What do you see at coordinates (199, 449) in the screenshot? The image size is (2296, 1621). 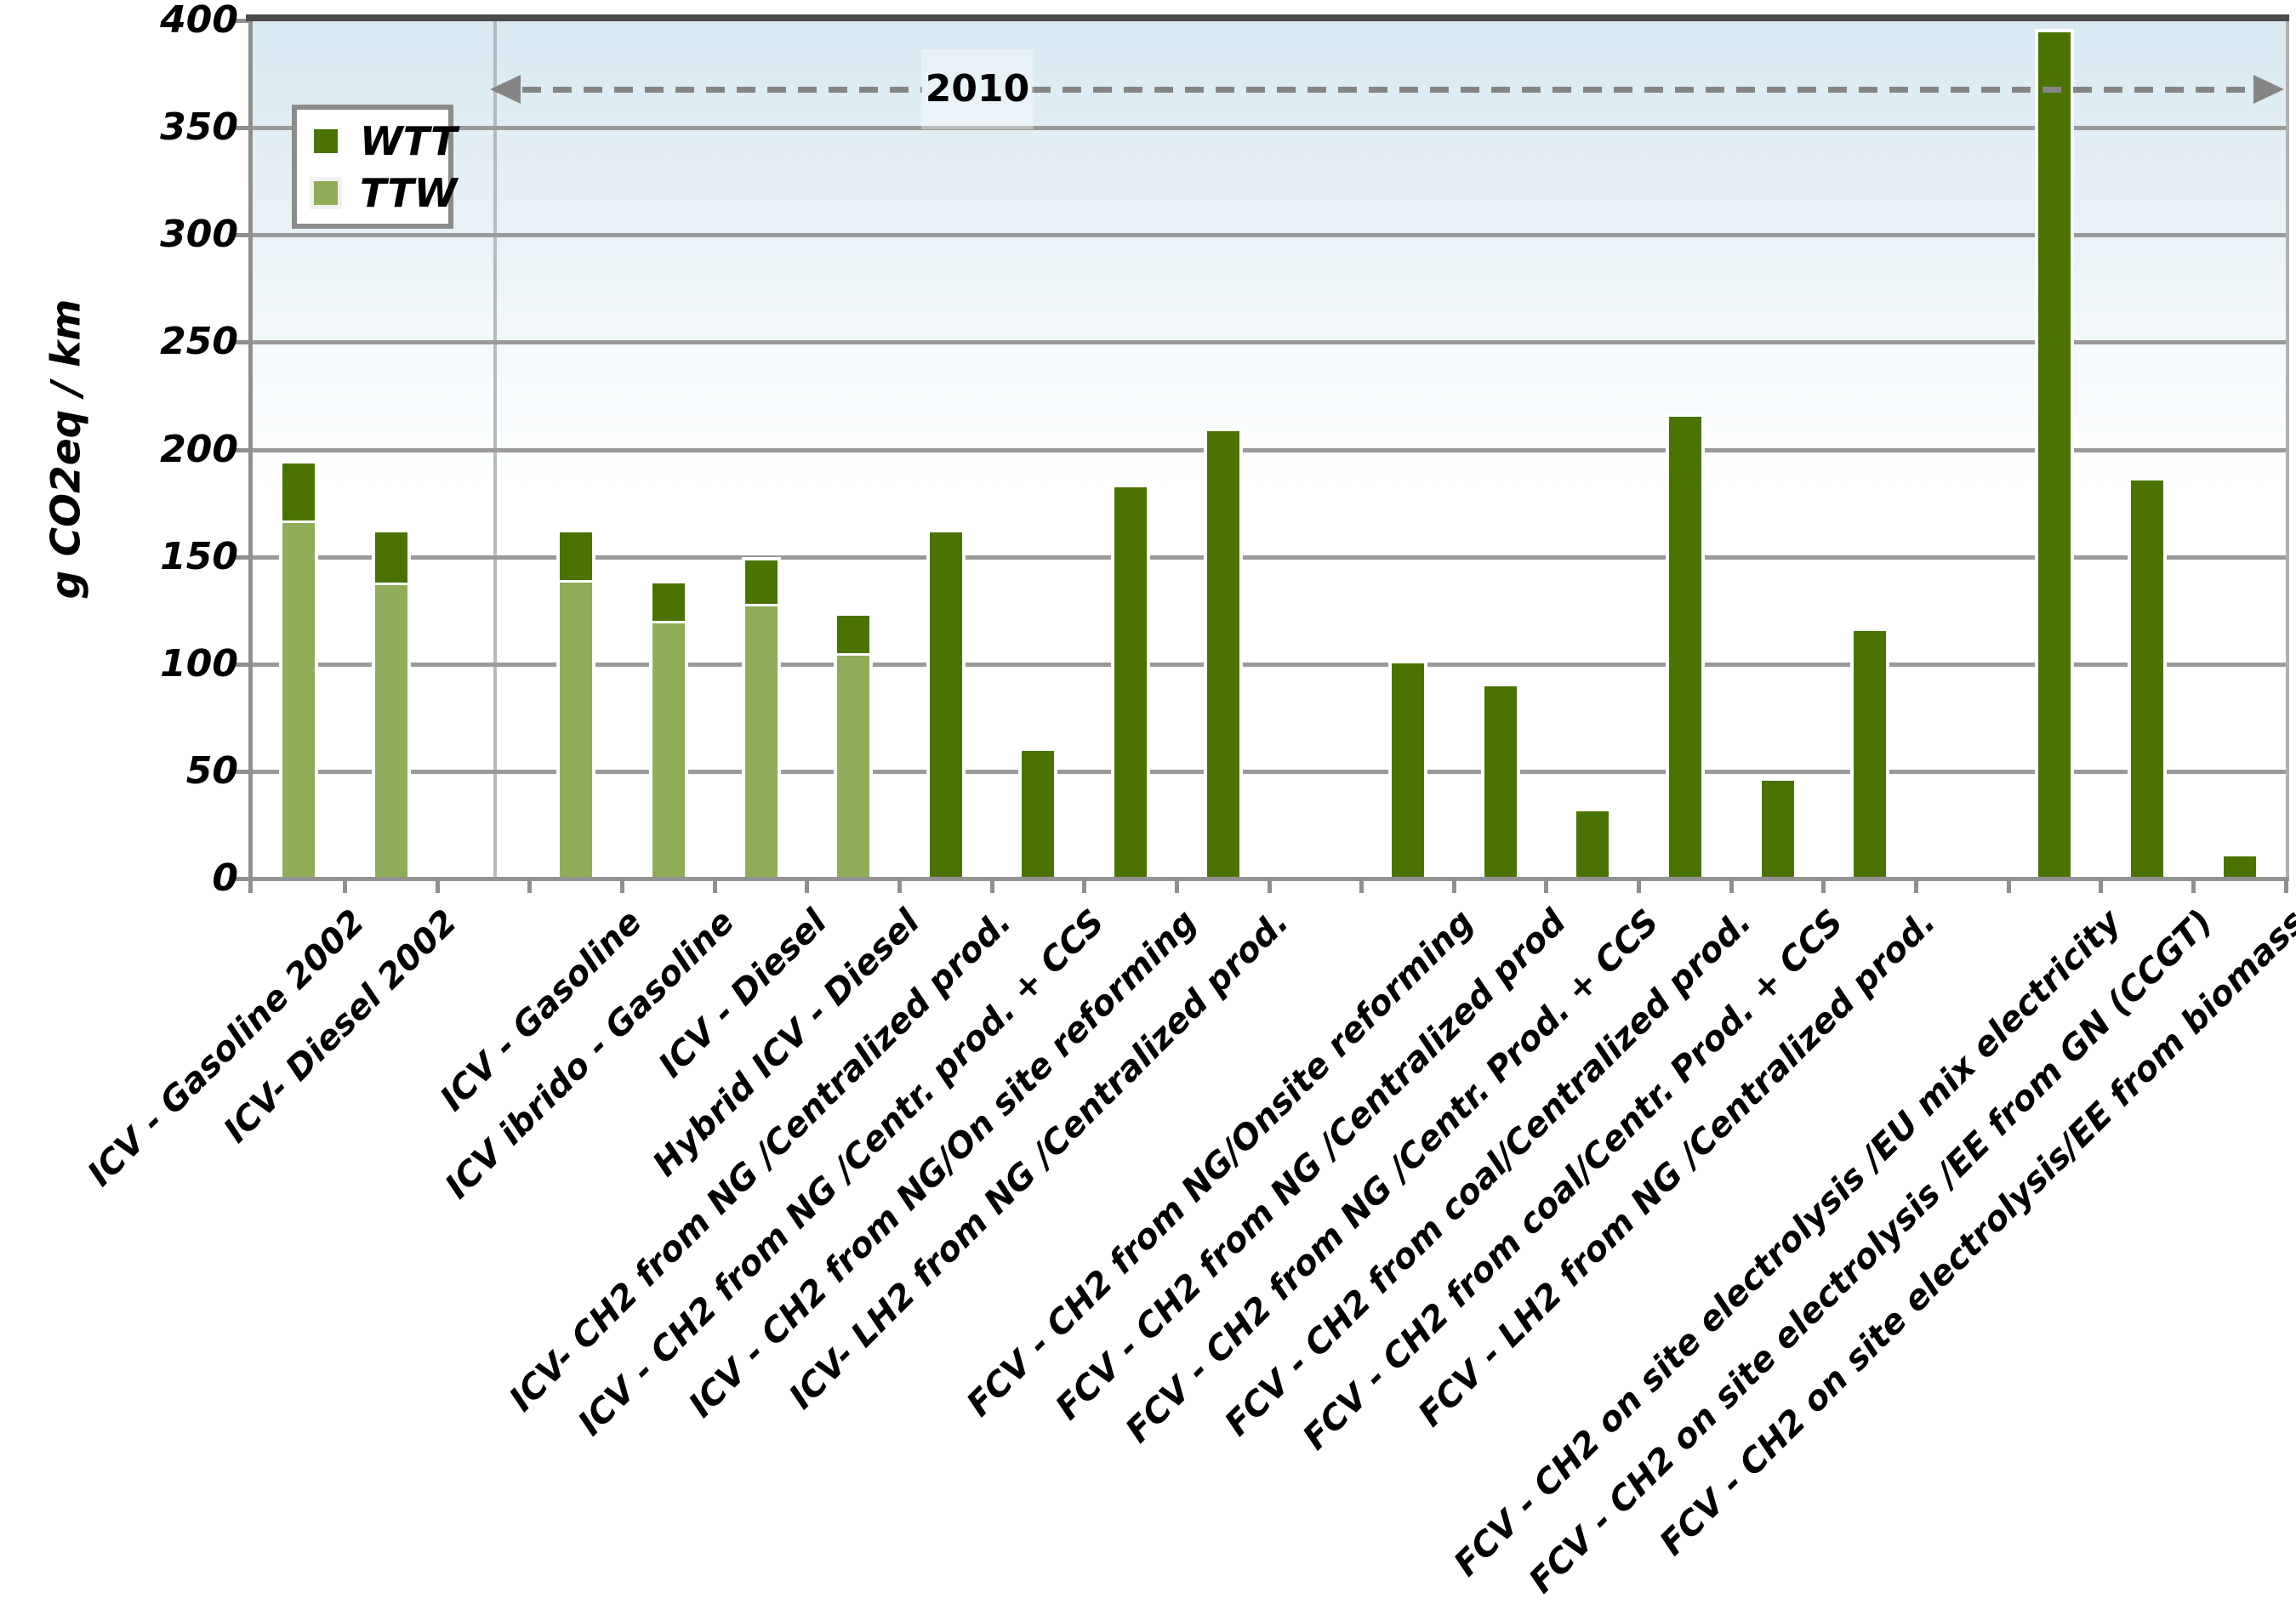 I see `y-tick-label-200: 200` at bounding box center [199, 449].